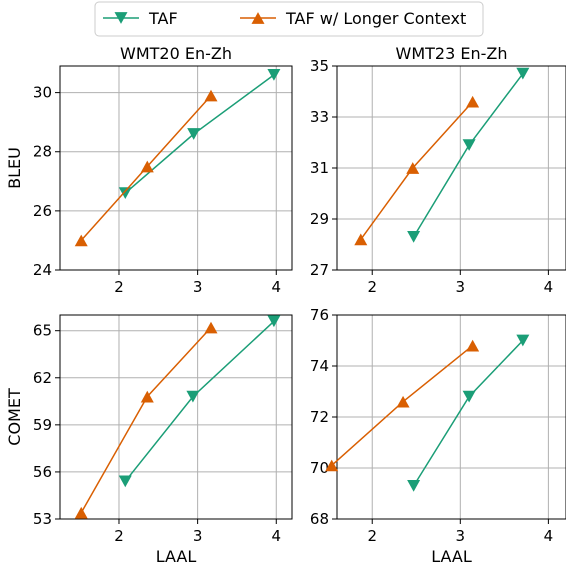  I want to click on y-tick-label: 24, so click(42, 270).